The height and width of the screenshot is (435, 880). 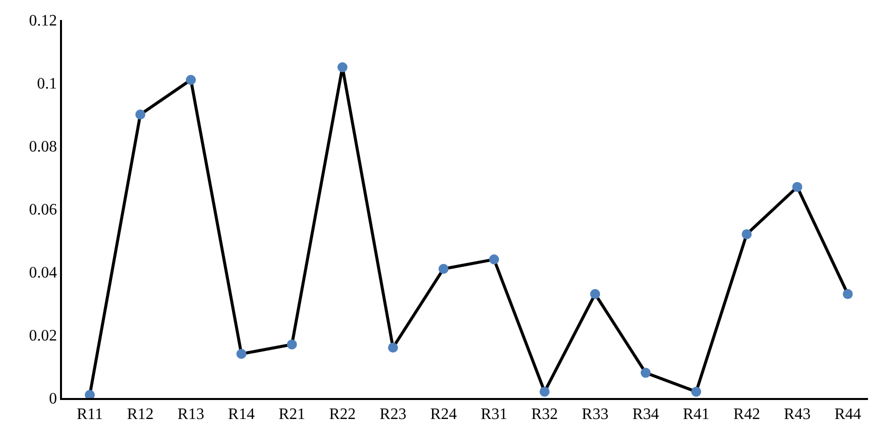 I want to click on x-tick-label: R34, so click(x=645, y=414).